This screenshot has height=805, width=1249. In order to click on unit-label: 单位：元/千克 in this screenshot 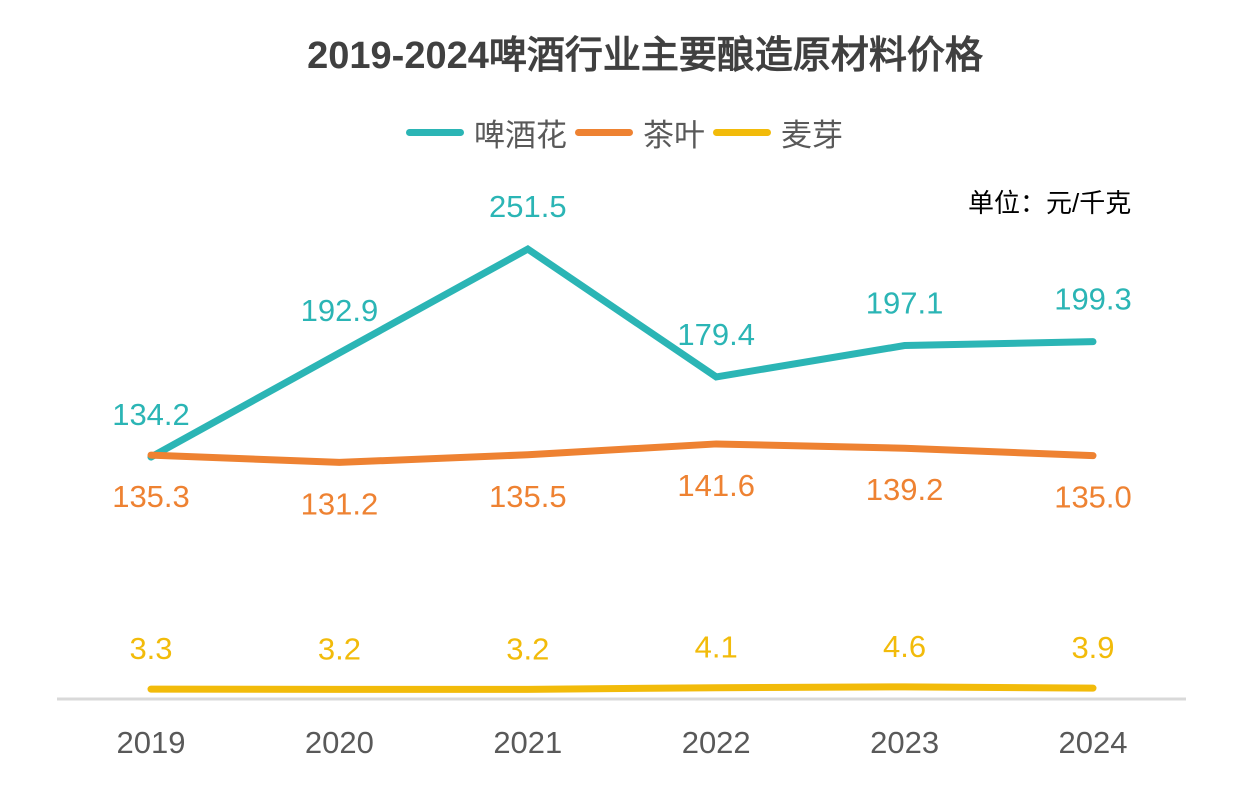, I will do `click(1050, 203)`.